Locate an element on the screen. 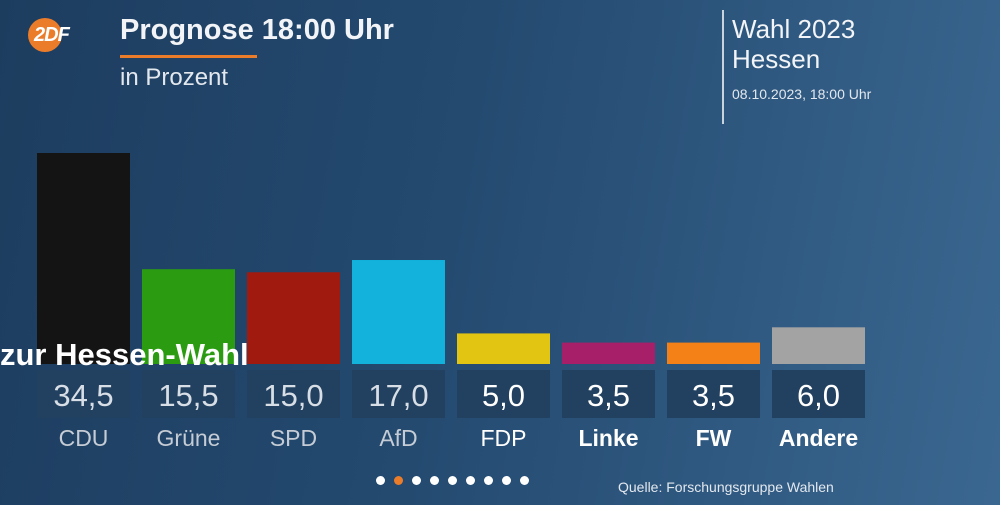 The height and width of the screenshot is (505, 1000). value-label-spd: 15,0 is located at coordinates (293, 395).